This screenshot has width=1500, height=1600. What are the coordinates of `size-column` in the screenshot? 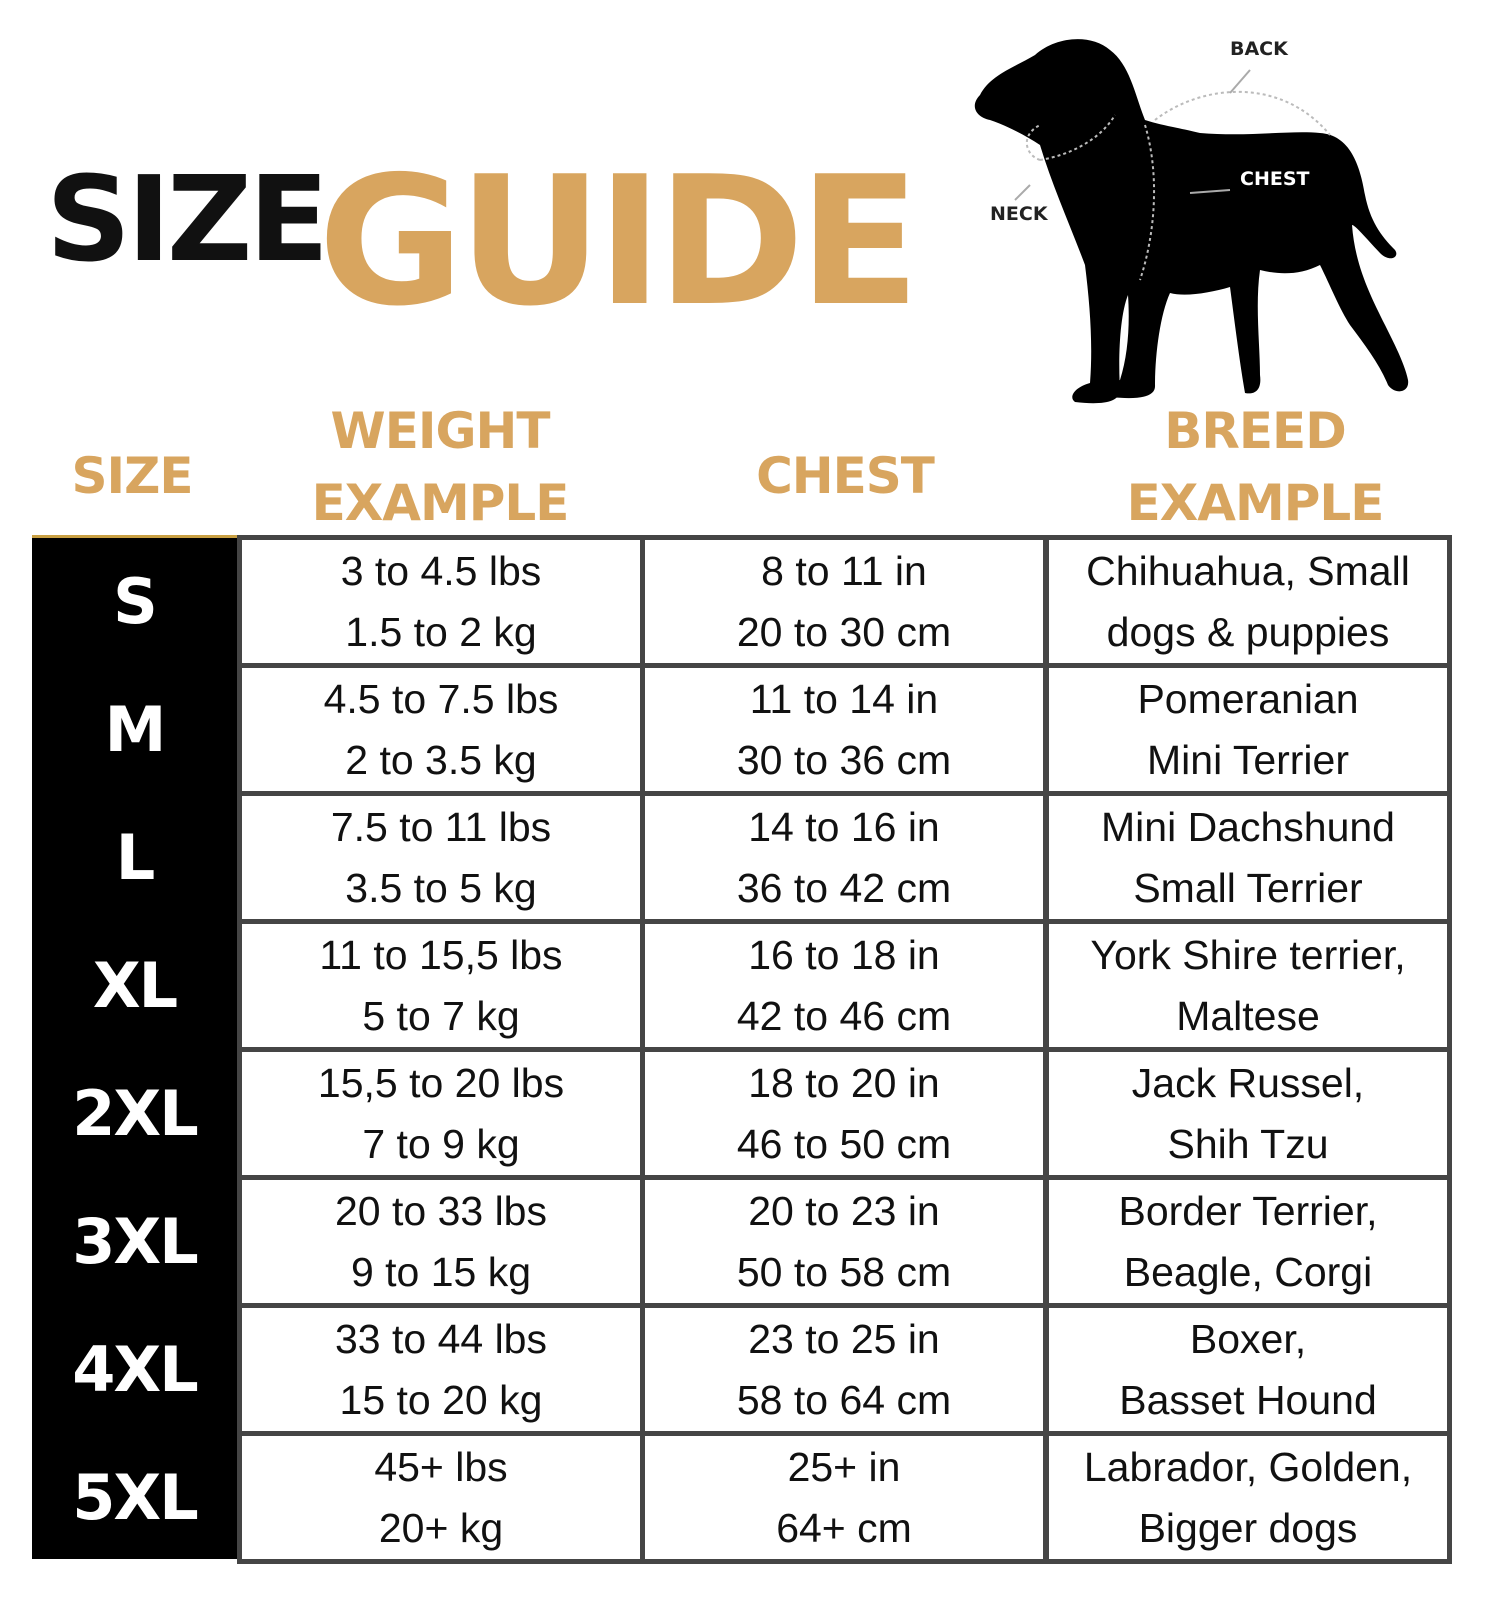 It's located at (134, 1047).